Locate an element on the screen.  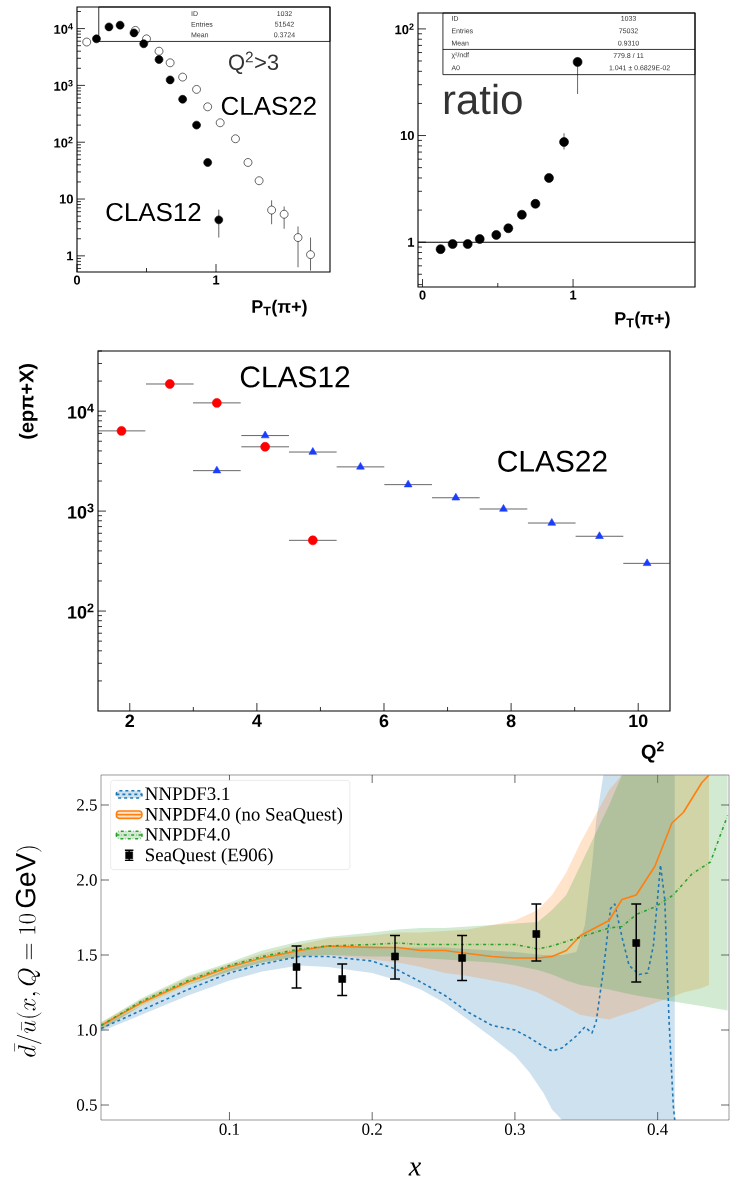
x-axis-title: x is located at coordinates (414, 1169).